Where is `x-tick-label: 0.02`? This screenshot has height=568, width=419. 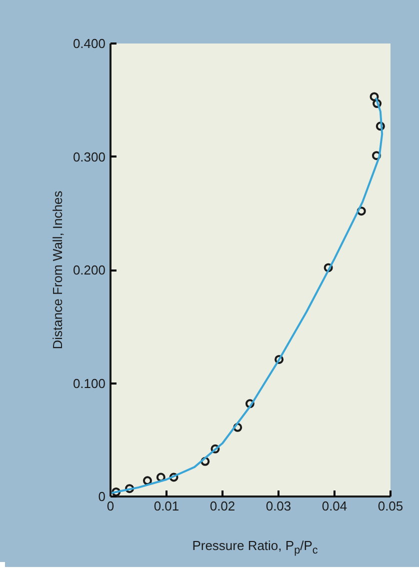 x-tick-label: 0.02 is located at coordinates (223, 506).